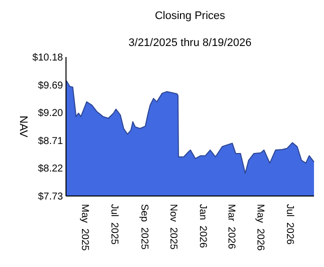 The width and height of the screenshot is (324, 267). What do you see at coordinates (190, 43) in the screenshot?
I see `chart-subtitle: 3/21/2025 thru 8/19/2026` at bounding box center [190, 43].